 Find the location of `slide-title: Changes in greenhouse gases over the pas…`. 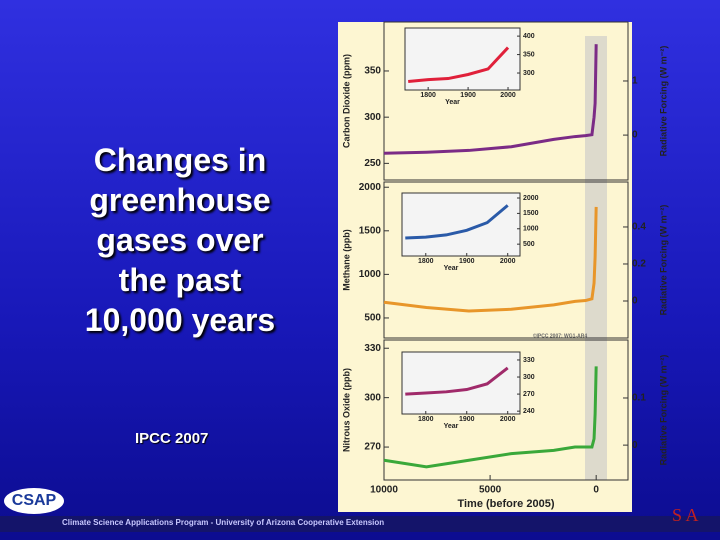

slide-title: Changes in greenhouse gases over the pas… is located at coordinates (180, 240).